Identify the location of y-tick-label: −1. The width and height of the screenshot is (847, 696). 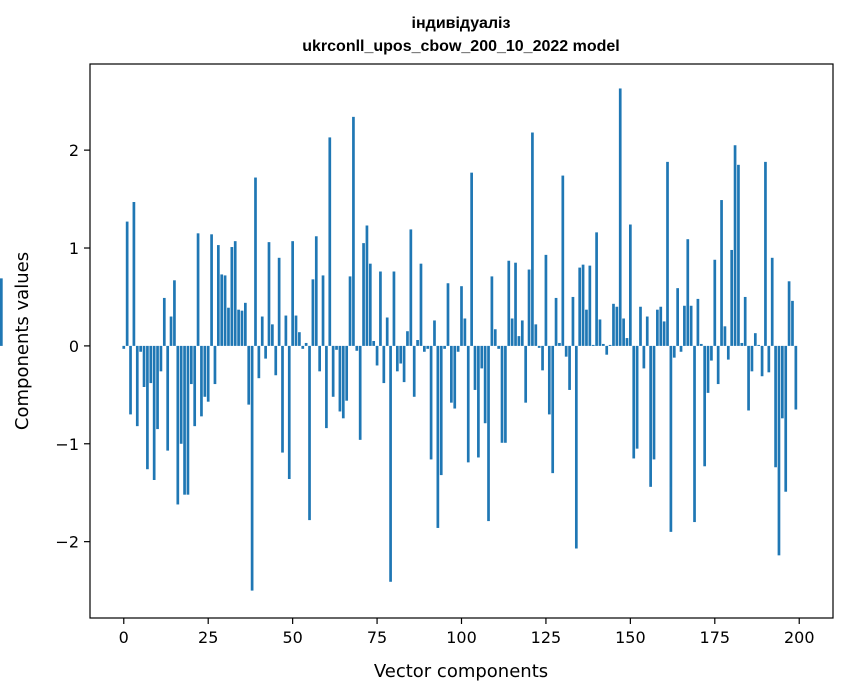
(67, 444).